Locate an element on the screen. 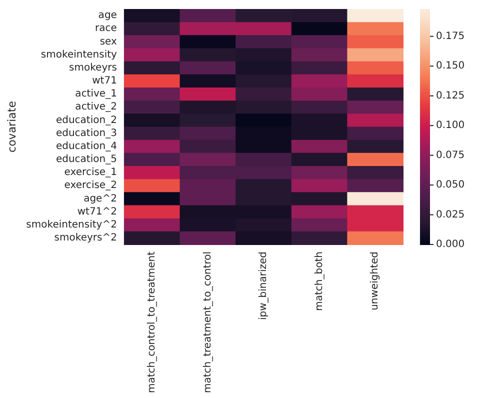 The height and width of the screenshot is (398, 477). color-bar-label: 0.125 is located at coordinates (450, 96).